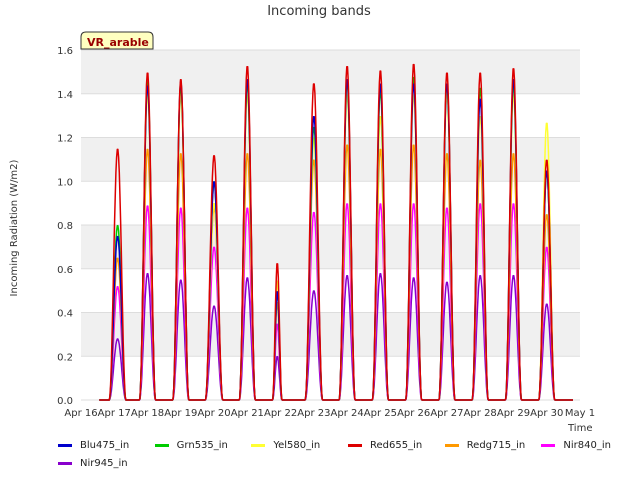  I want to click on legend-label: Blu475_in, so click(105, 445).